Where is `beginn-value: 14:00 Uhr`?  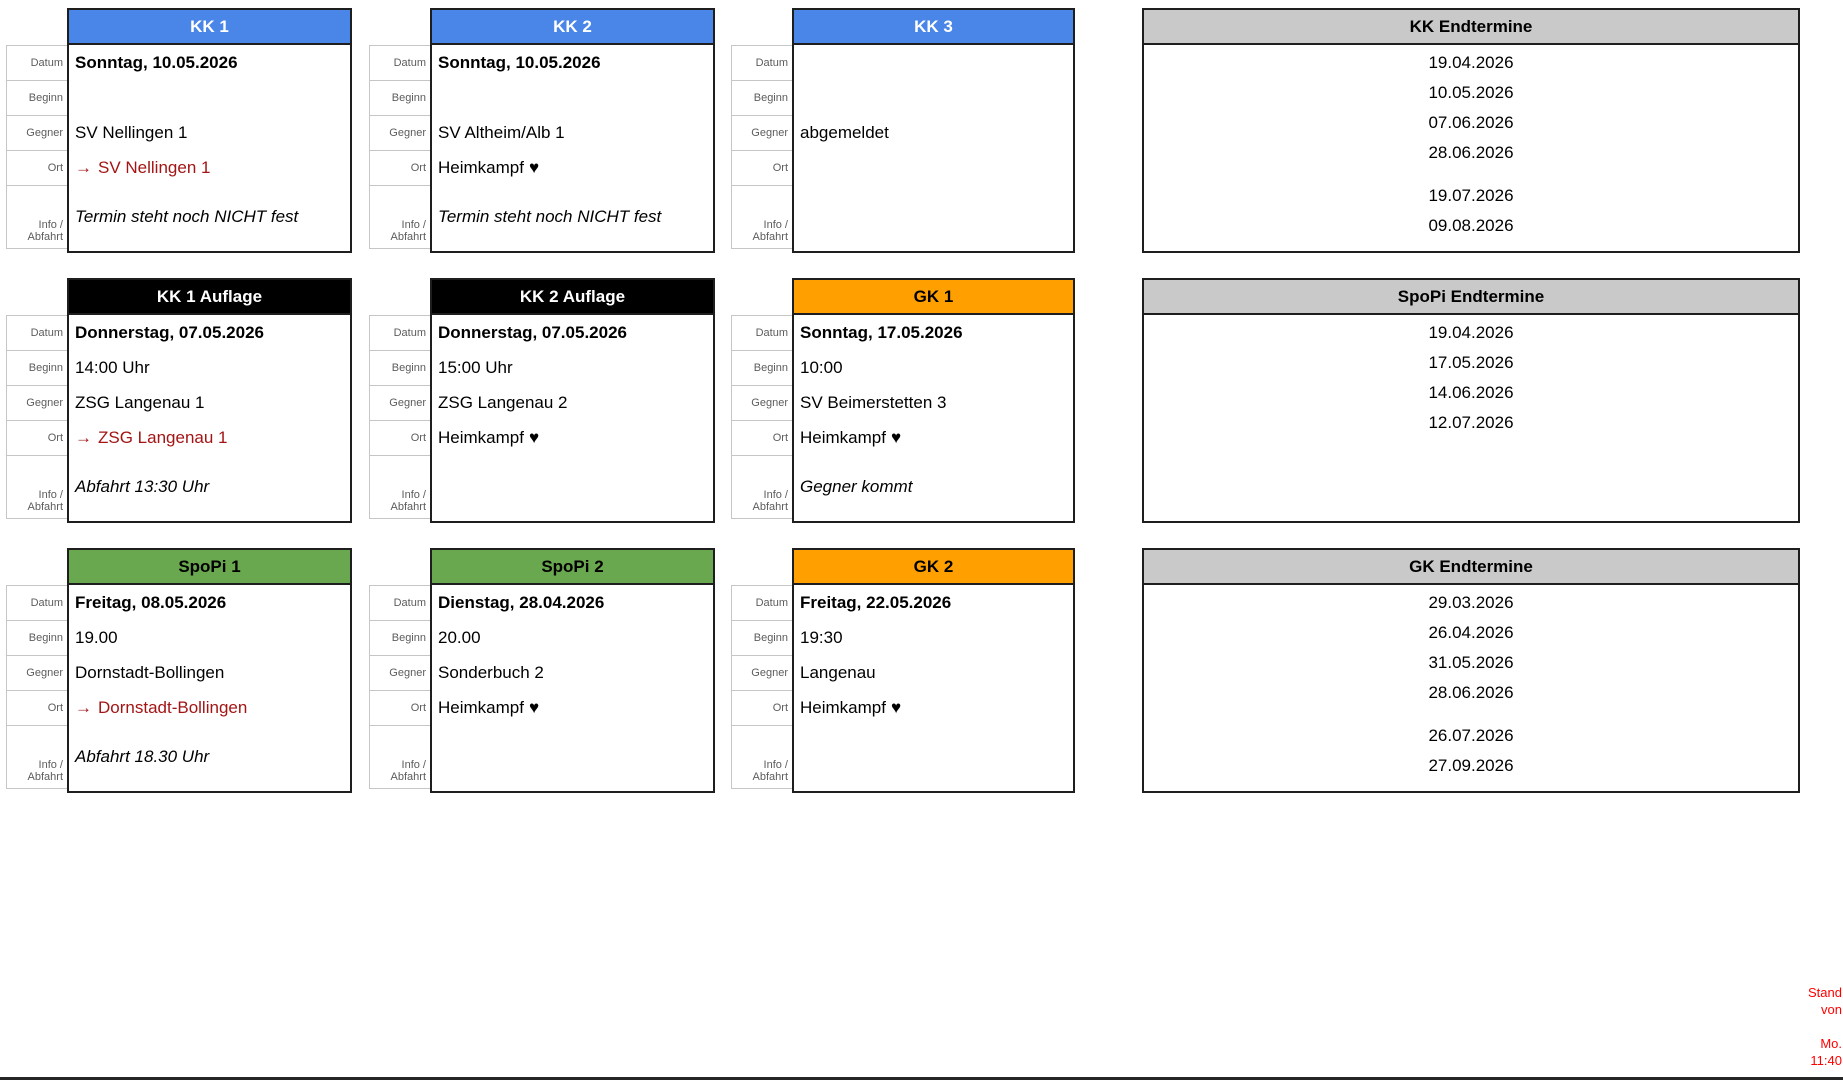 beginn-value: 14:00 Uhr is located at coordinates (112, 367).